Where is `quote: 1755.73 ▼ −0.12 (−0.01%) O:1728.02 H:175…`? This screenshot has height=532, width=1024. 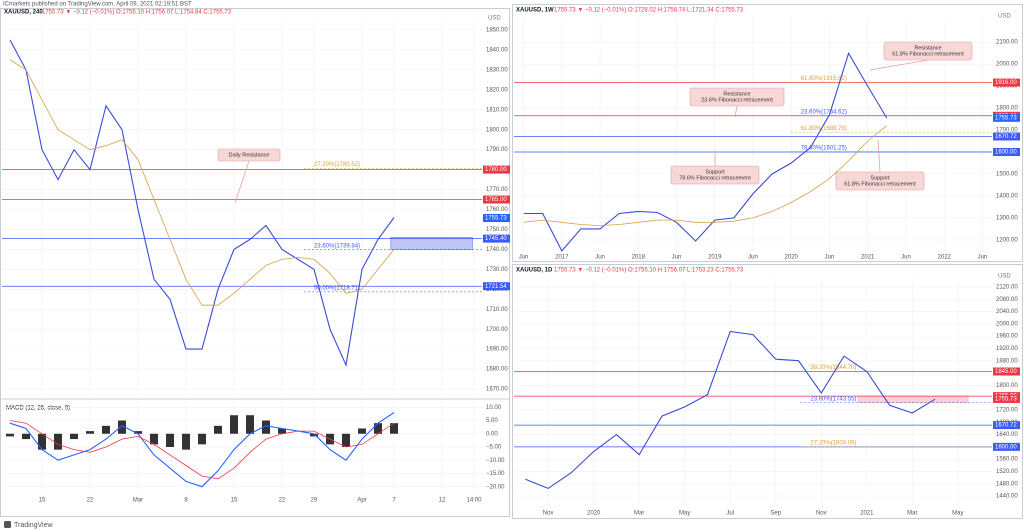 quote: 1755.73 ▼ −0.12 (−0.01%) O:1728.02 H:175… is located at coordinates (649, 11).